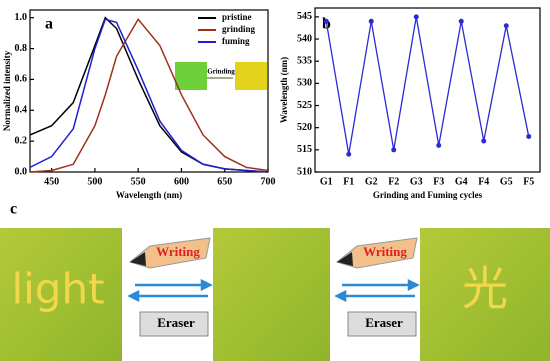 Image resolution: width=550 pixels, height=361 pixels. What do you see at coordinates (21, 110) in the screenshot?
I see `y-tick-label: 0.4` at bounding box center [21, 110].